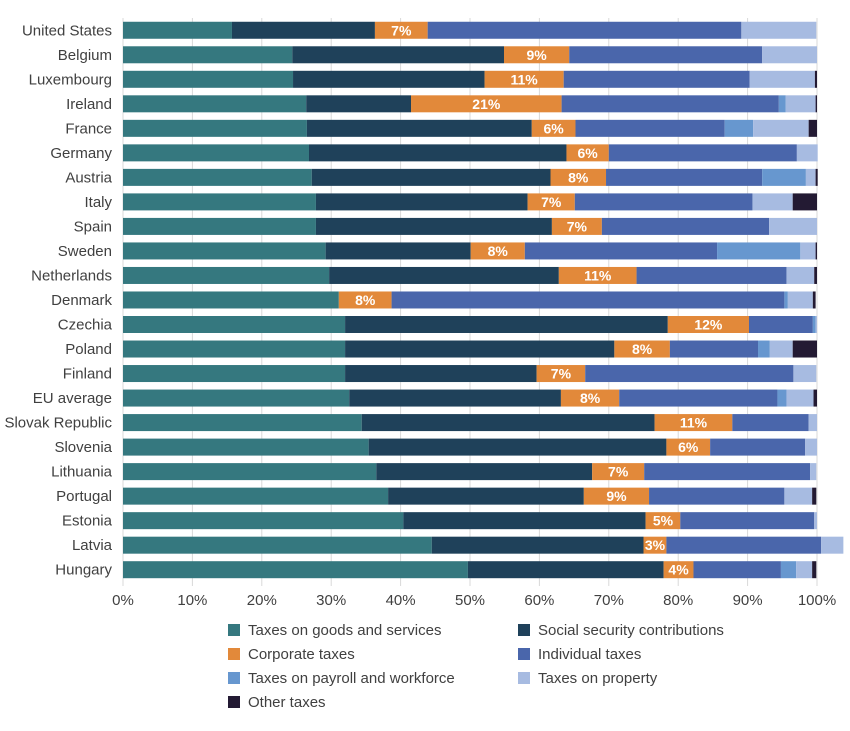 The width and height of the screenshot is (850, 731). Describe the element at coordinates (539, 600) in the screenshot. I see `x-tick-label: 60%` at that location.